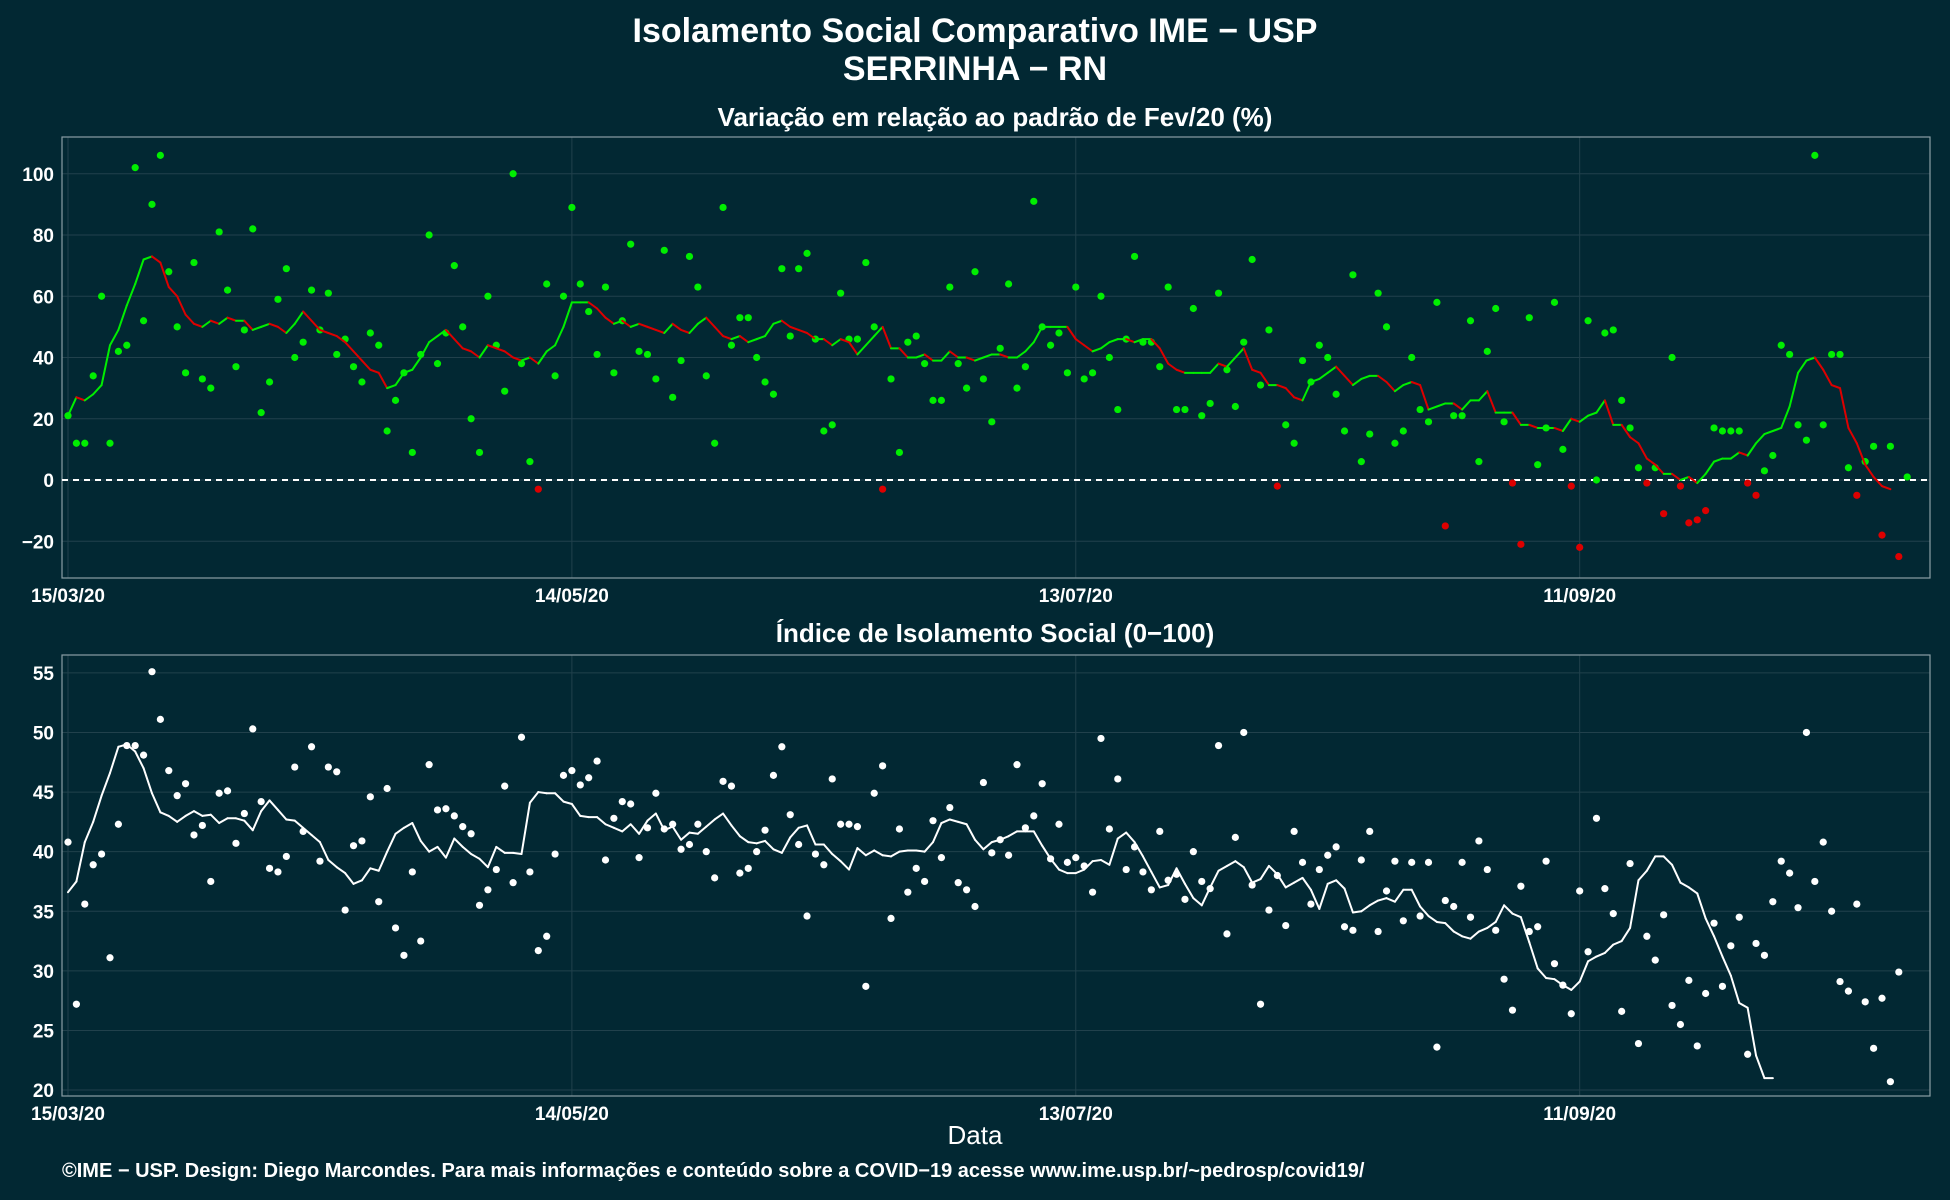 The width and height of the screenshot is (1950, 1200). I want to click on index-y-tick-label: 25, so click(44, 1031).